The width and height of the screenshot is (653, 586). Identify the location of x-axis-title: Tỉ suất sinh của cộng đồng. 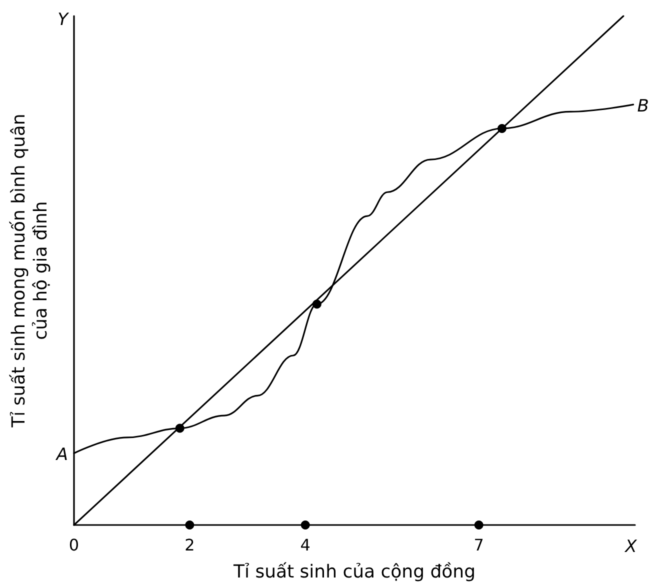
(354, 572).